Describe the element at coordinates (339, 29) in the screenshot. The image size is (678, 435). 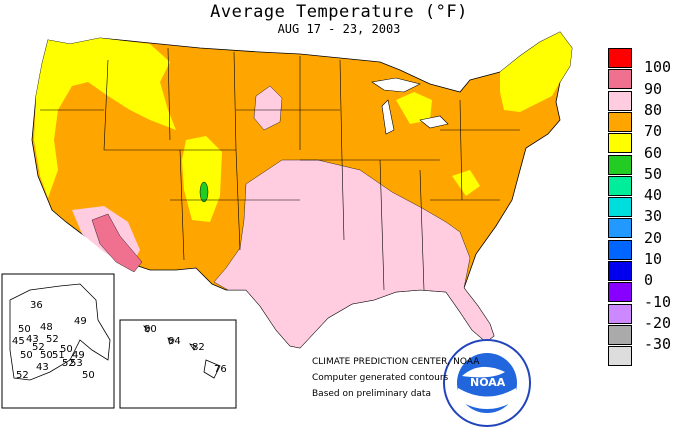
I see `map-subtitle: AUG 17 - 23, 2003` at that location.